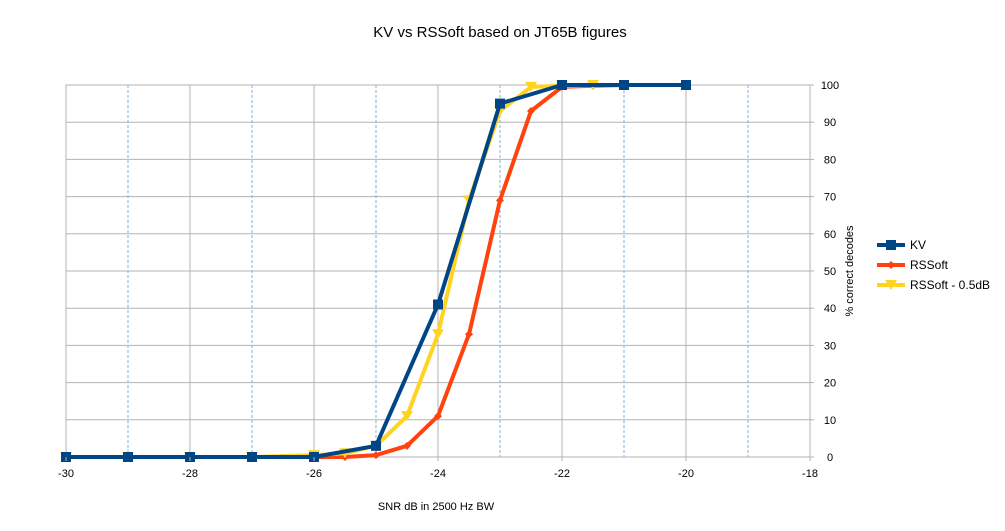 The image size is (1005, 531). Describe the element at coordinates (830, 123) in the screenshot. I see `y-tick-label: 90` at that location.